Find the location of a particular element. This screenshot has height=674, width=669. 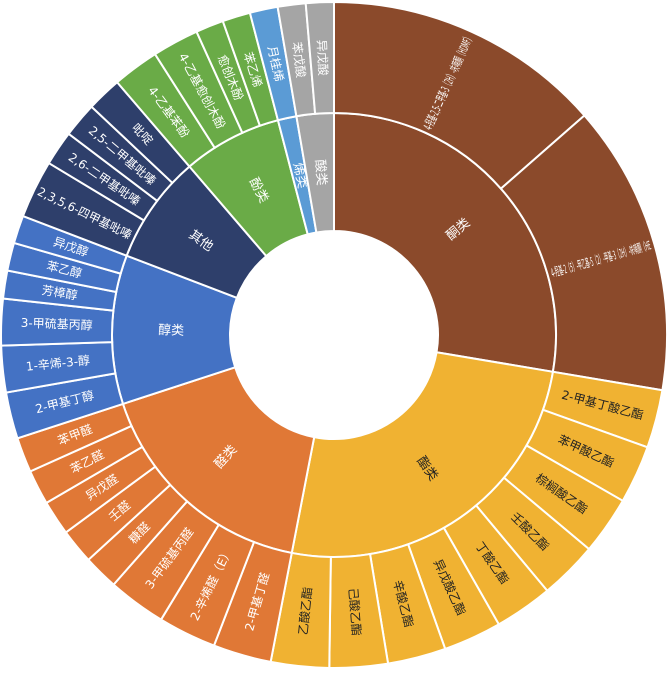

outer-label-3-3: 芳樟醇 is located at coordinates (60, 292).